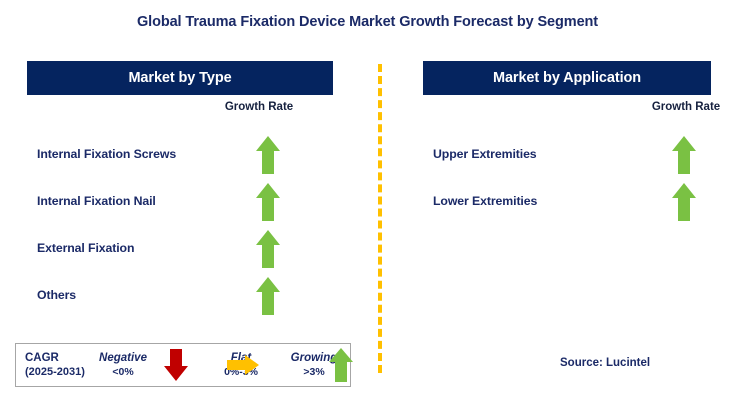  I want to click on growth-rate-label-application: Growth Rate, so click(686, 107).